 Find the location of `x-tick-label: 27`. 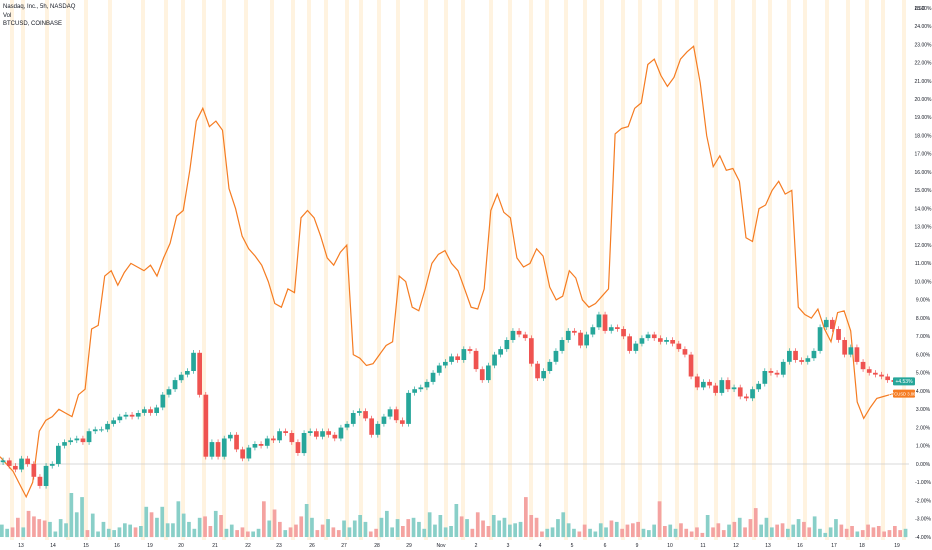

x-tick-label: 27 is located at coordinates (344, 546).